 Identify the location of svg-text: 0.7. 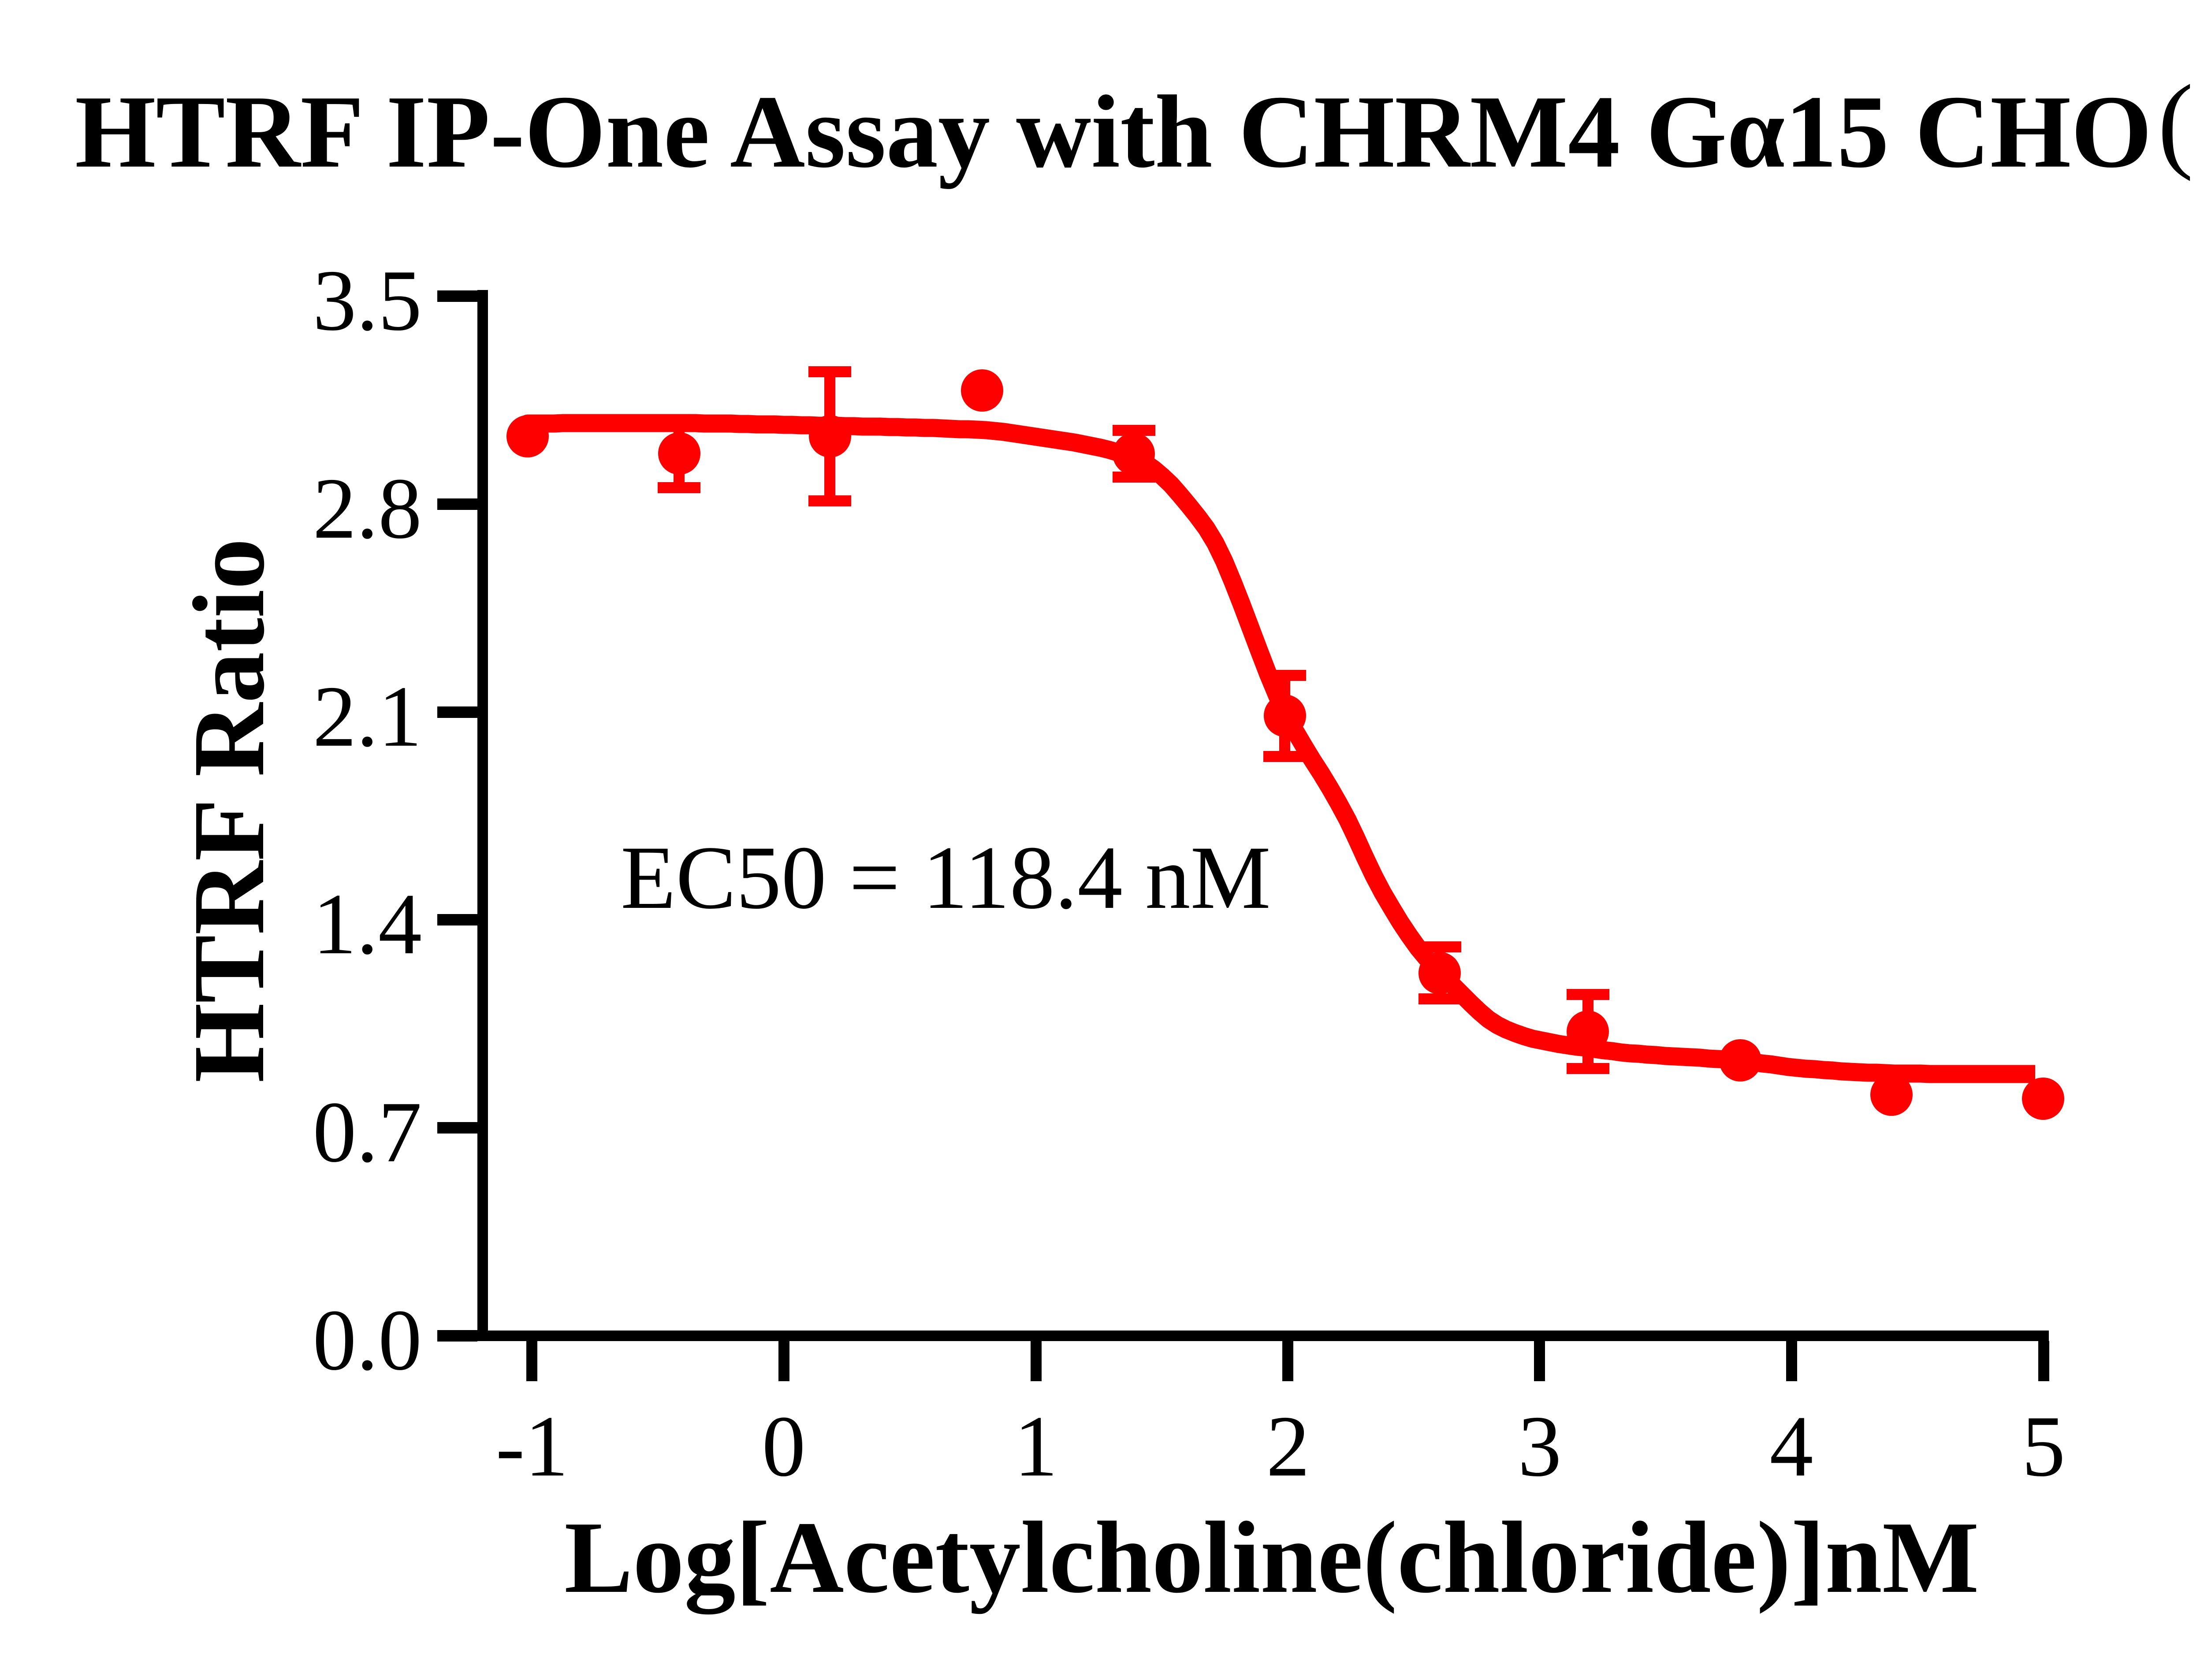
(368, 1132).